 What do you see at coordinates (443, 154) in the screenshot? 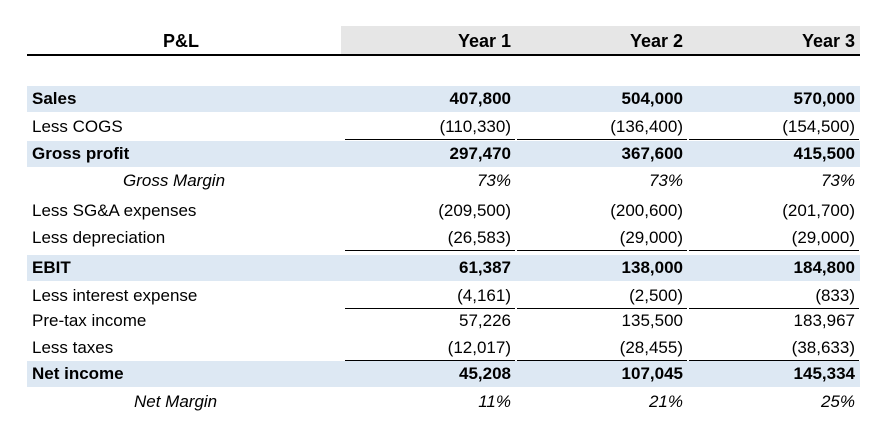
I see `pl-row-gross-profit: Gross profit 297,470 367,600 415,500` at bounding box center [443, 154].